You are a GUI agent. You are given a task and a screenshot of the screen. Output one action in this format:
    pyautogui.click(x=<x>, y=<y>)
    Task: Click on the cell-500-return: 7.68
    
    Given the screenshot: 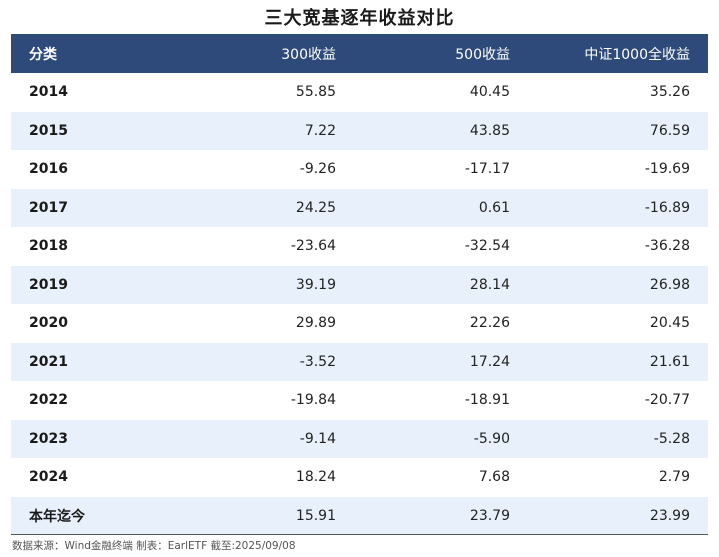 What is the action you would take?
    pyautogui.click(x=494, y=477)
    